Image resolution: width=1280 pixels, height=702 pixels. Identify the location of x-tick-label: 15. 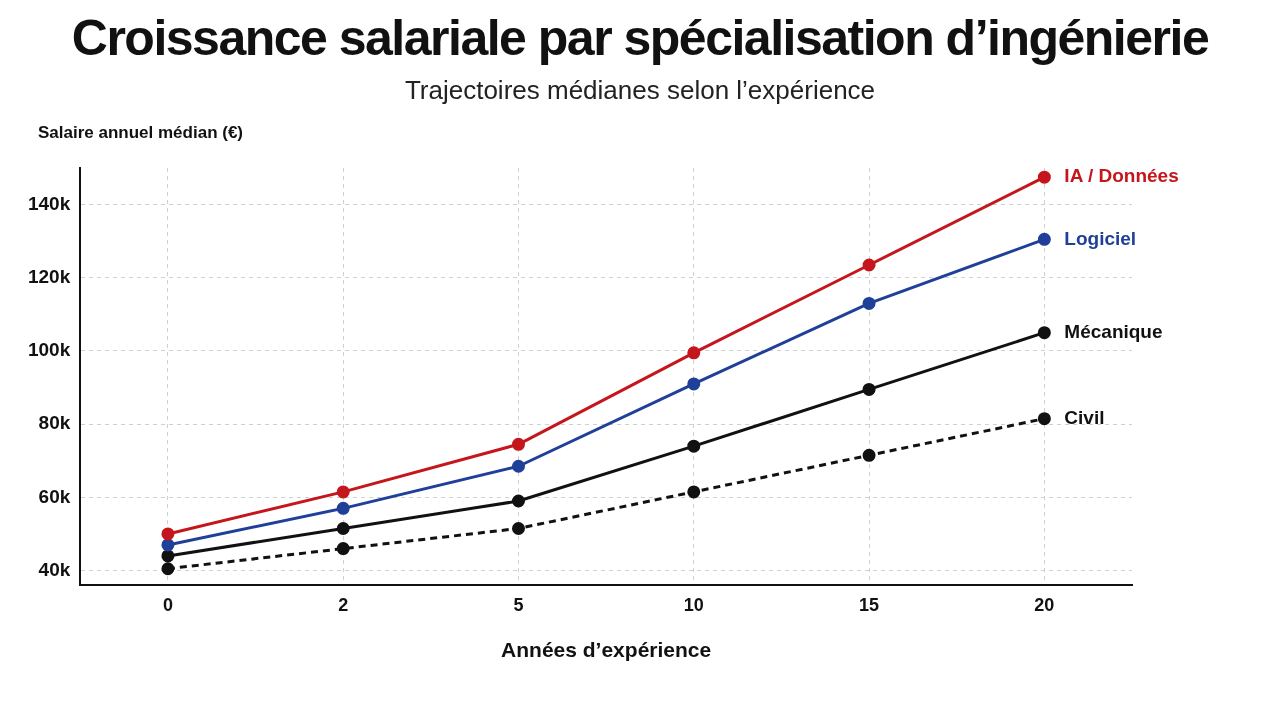
(869, 604).